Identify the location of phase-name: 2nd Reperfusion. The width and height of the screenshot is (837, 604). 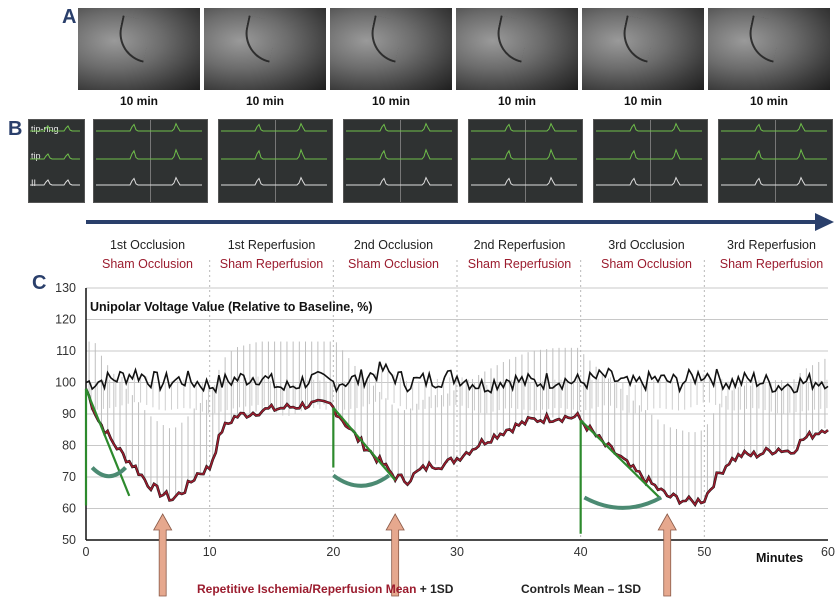
(519, 245).